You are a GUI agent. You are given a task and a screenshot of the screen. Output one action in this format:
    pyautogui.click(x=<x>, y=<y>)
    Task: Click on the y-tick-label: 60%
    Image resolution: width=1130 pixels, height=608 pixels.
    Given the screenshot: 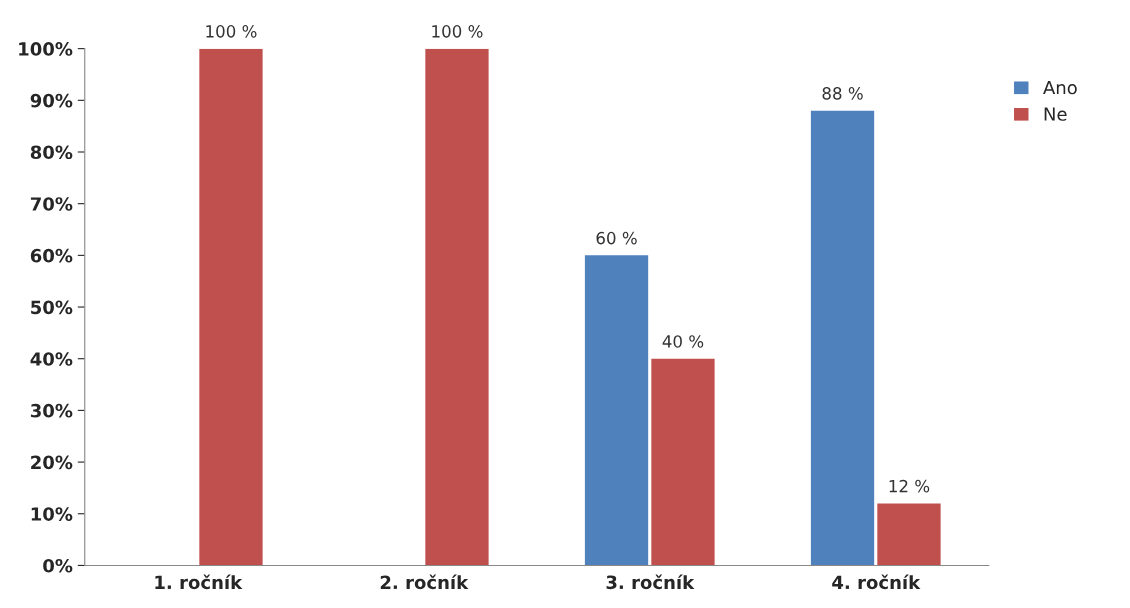 What is the action you would take?
    pyautogui.click(x=51, y=255)
    